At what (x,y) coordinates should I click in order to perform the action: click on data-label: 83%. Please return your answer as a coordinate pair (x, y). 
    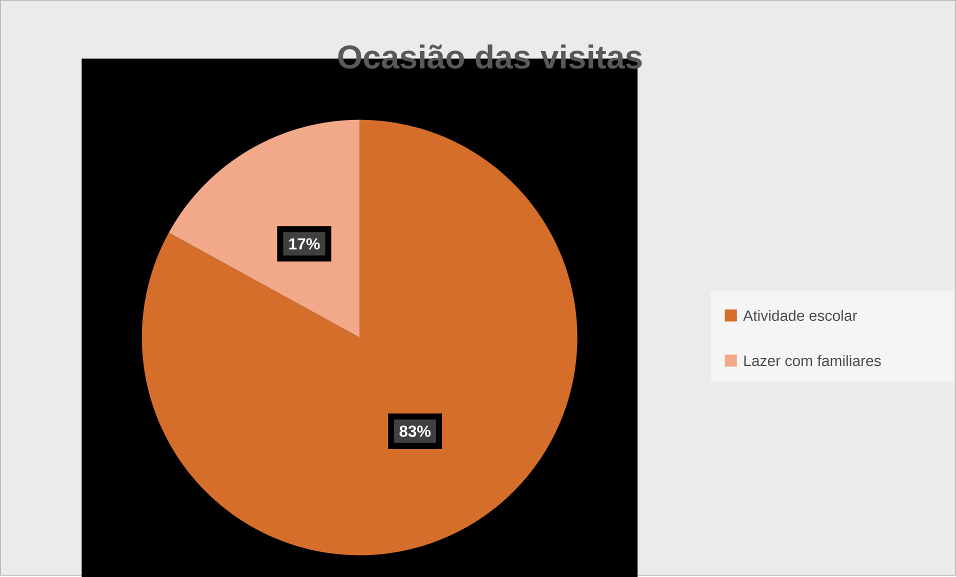
    Looking at the image, I should click on (415, 431).